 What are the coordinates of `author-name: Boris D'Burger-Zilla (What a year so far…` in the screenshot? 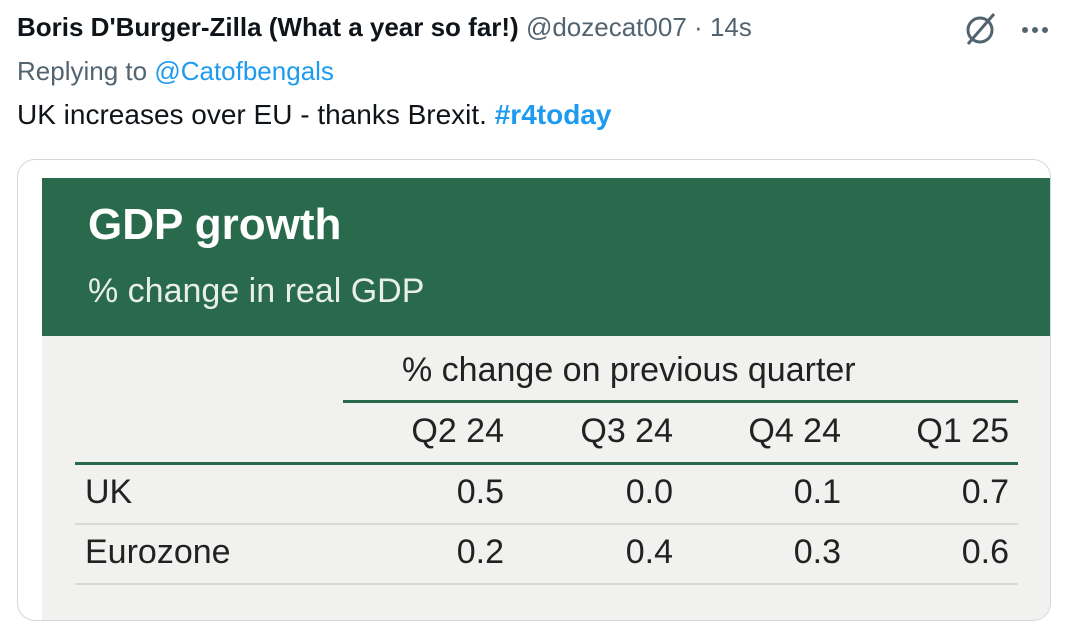 It's located at (268, 27).